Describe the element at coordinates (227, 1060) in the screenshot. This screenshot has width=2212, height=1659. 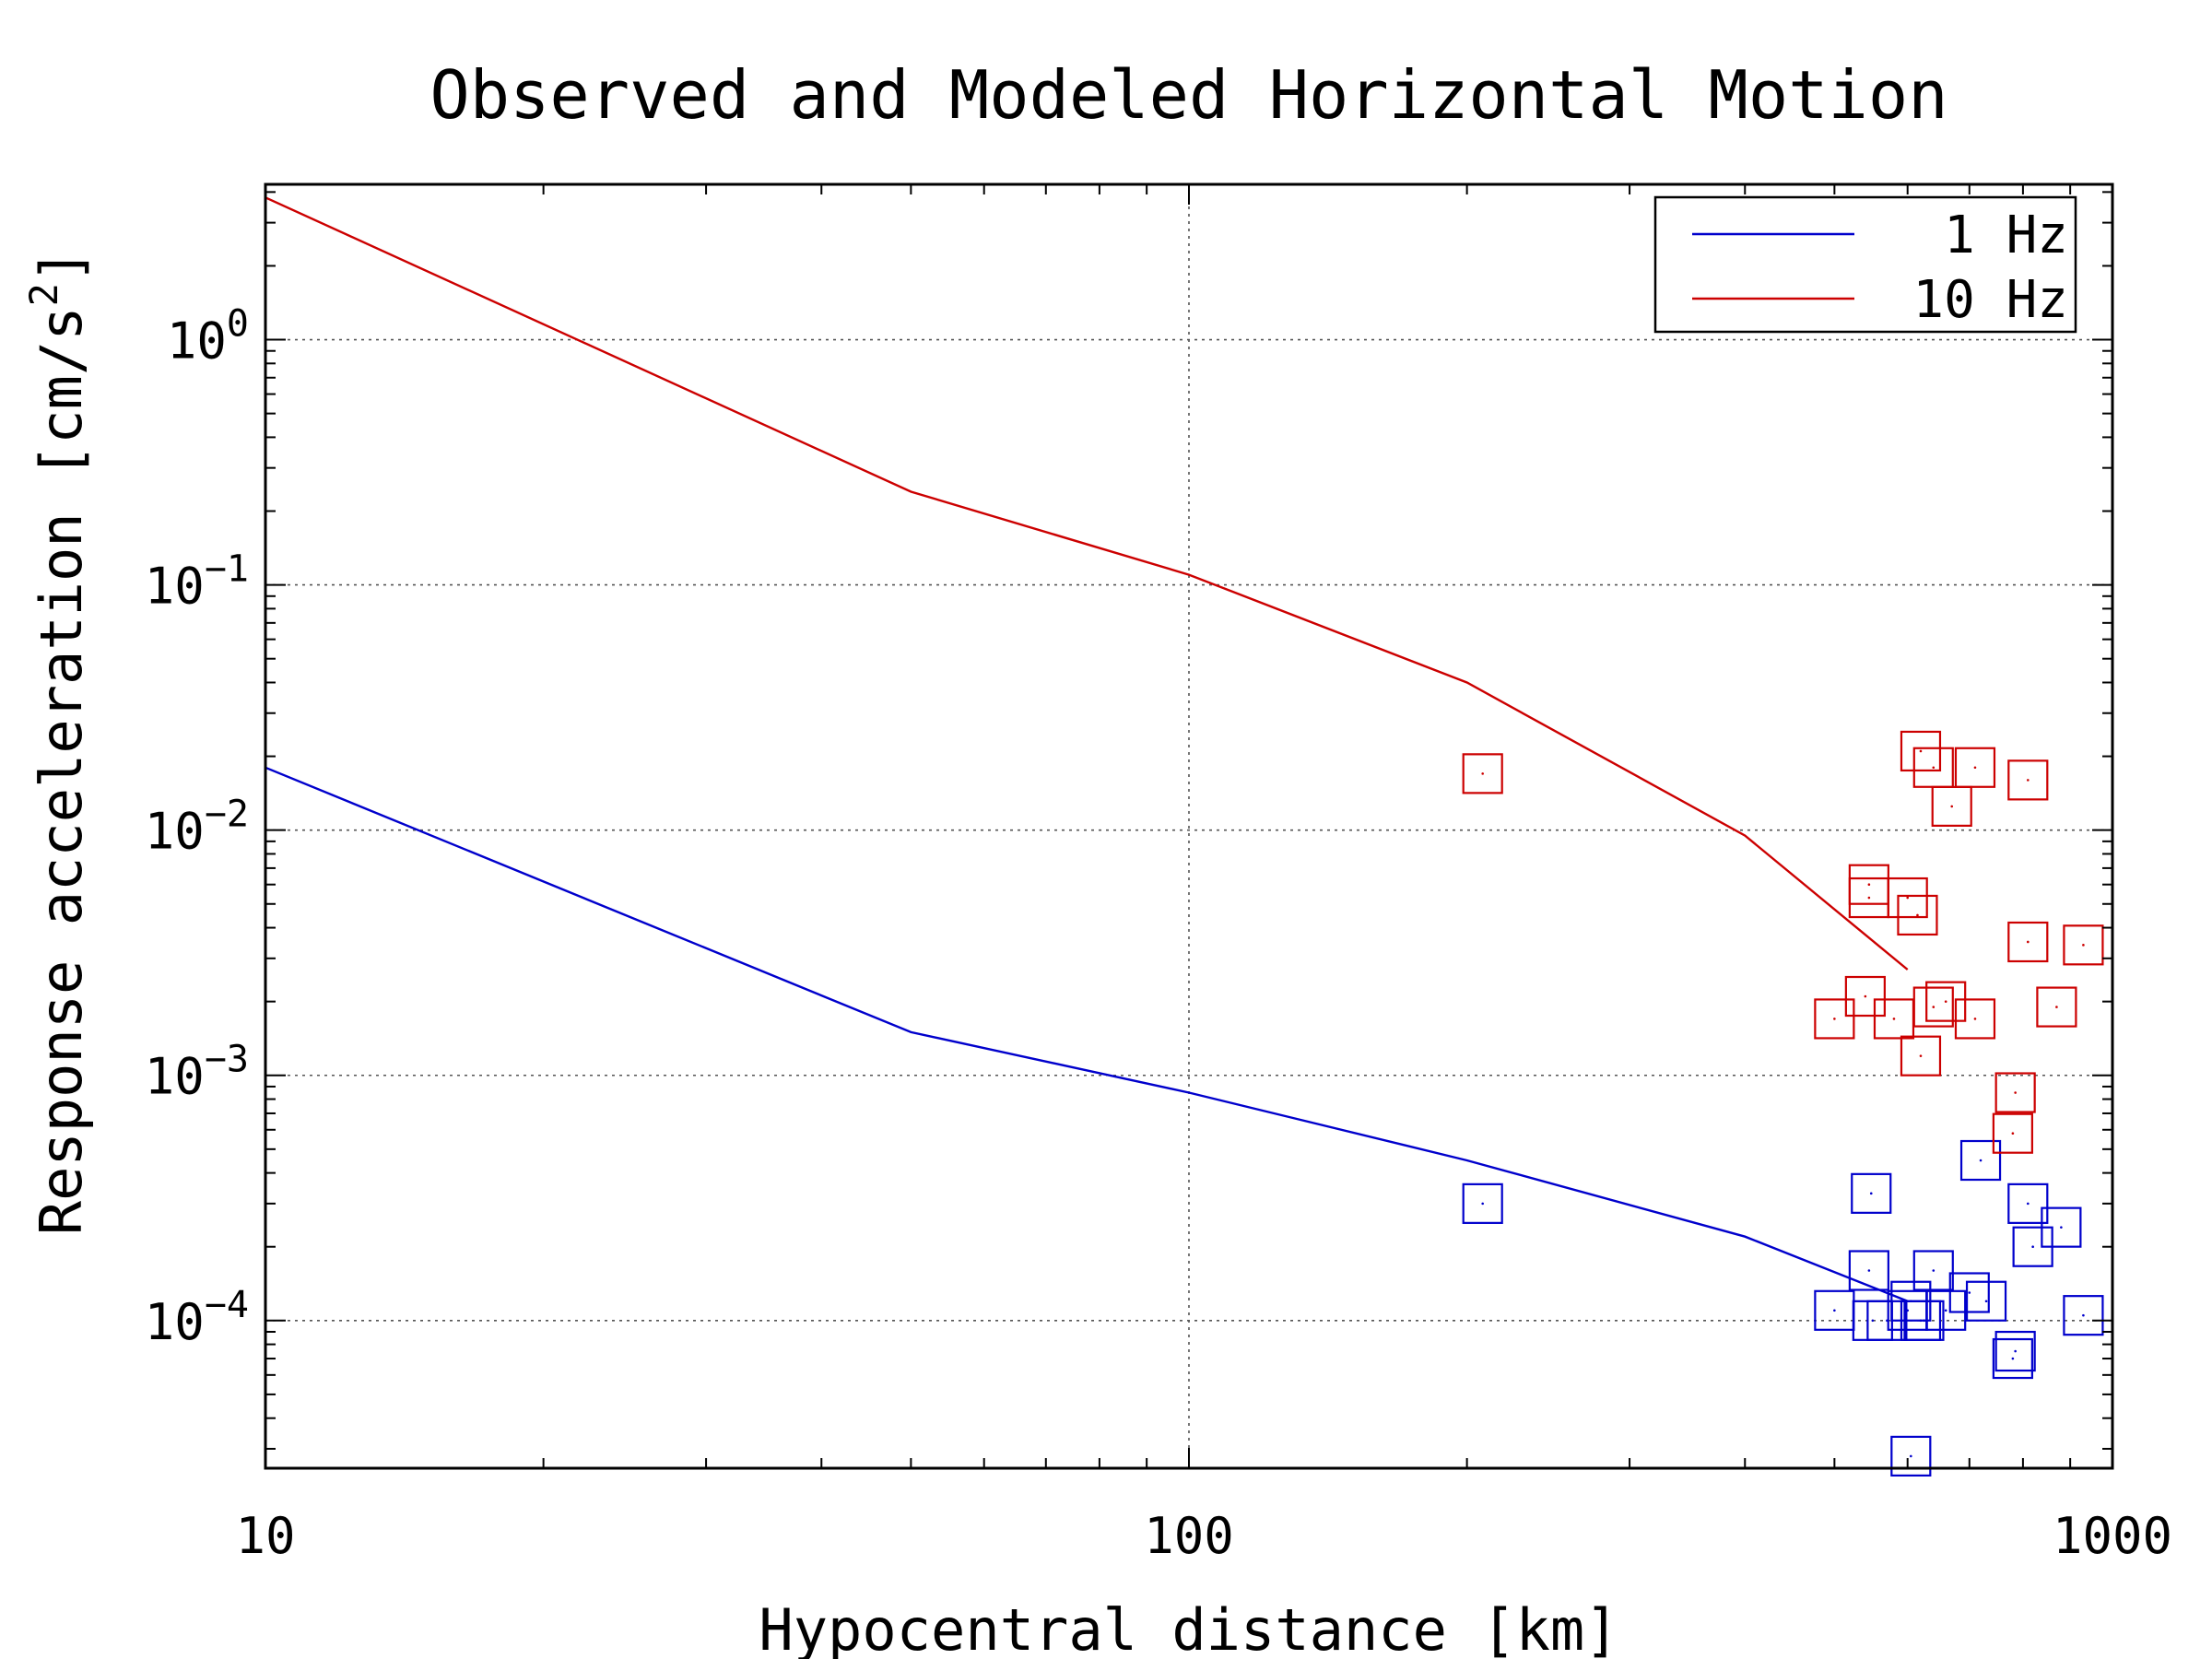
I see `y-tick-label-exponent: −3` at that location.